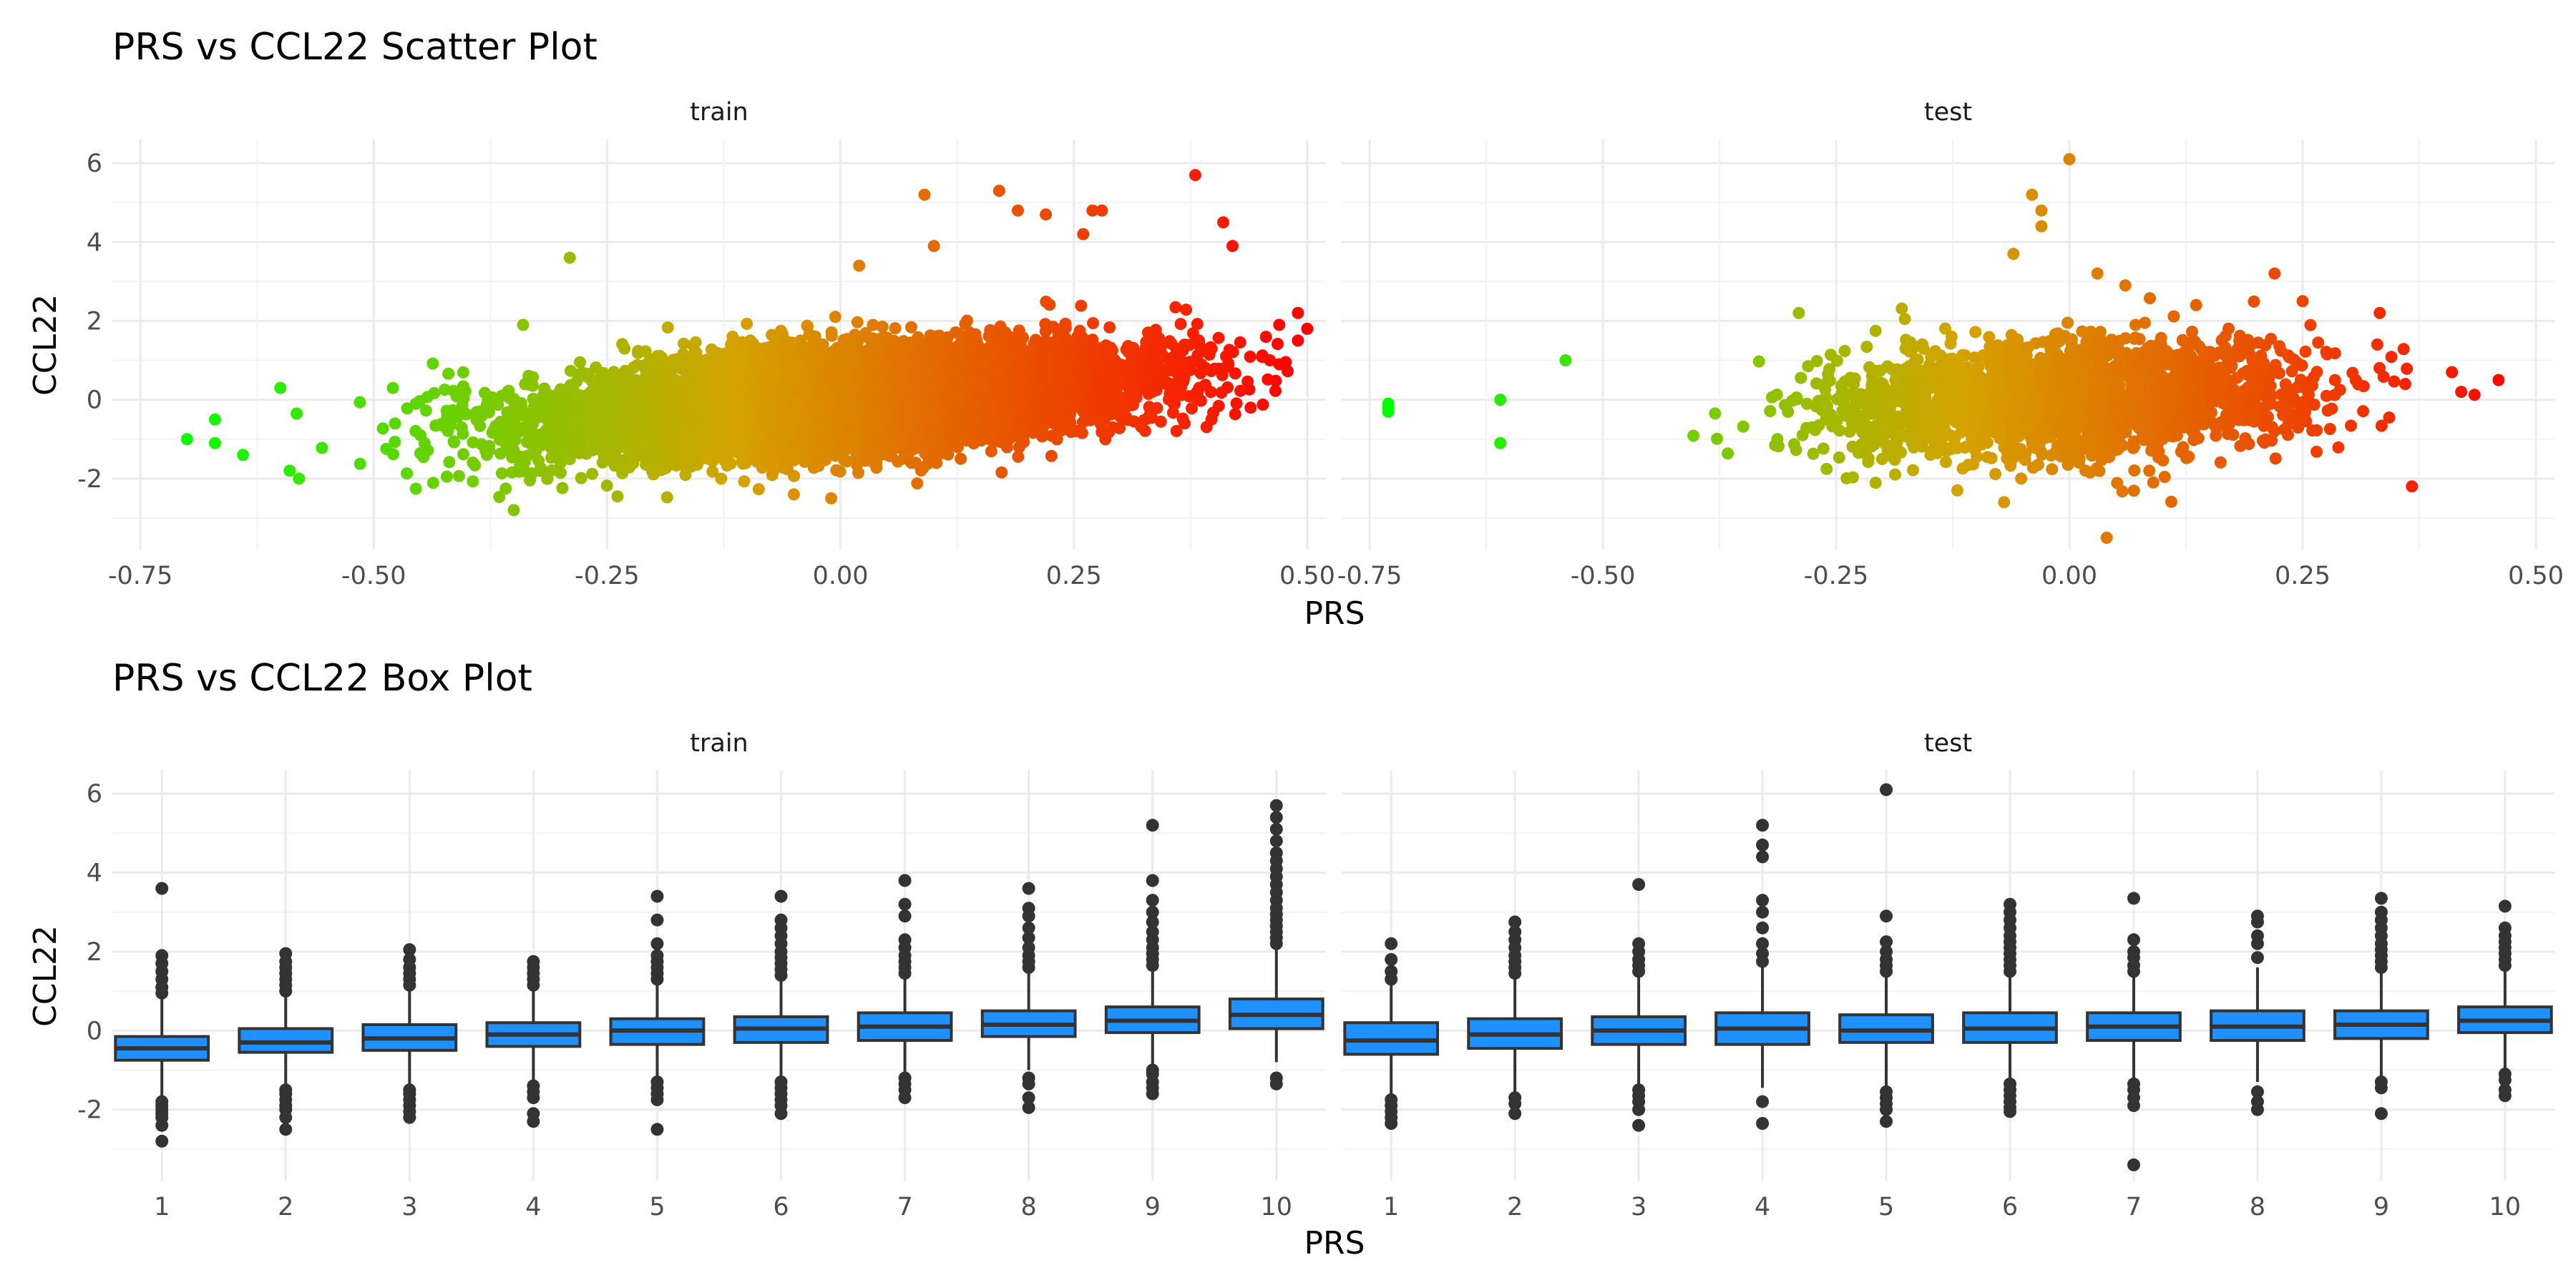  Describe the element at coordinates (1334, 1243) in the screenshot. I see `box-x-axis-title: PRS` at that location.